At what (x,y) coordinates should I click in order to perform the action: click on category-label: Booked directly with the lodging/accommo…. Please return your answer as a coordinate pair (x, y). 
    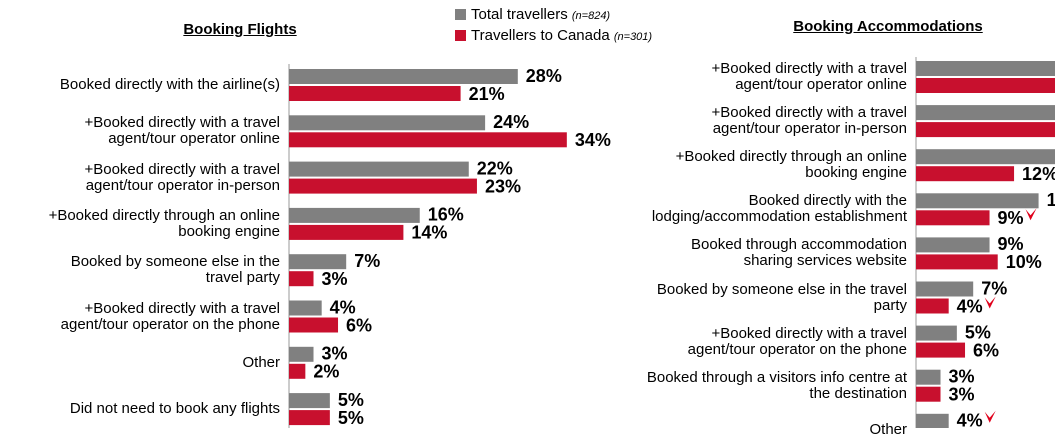
    Looking at the image, I should click on (779, 209).